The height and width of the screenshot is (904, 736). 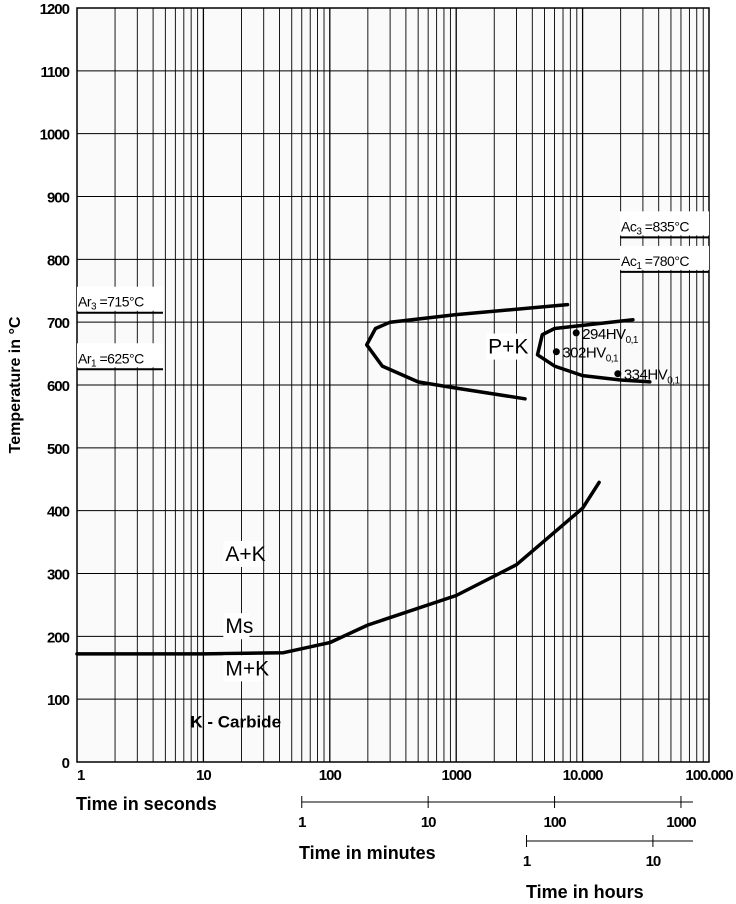 I want to click on annotation-k-carbide: K - Carbide, so click(x=235, y=721).